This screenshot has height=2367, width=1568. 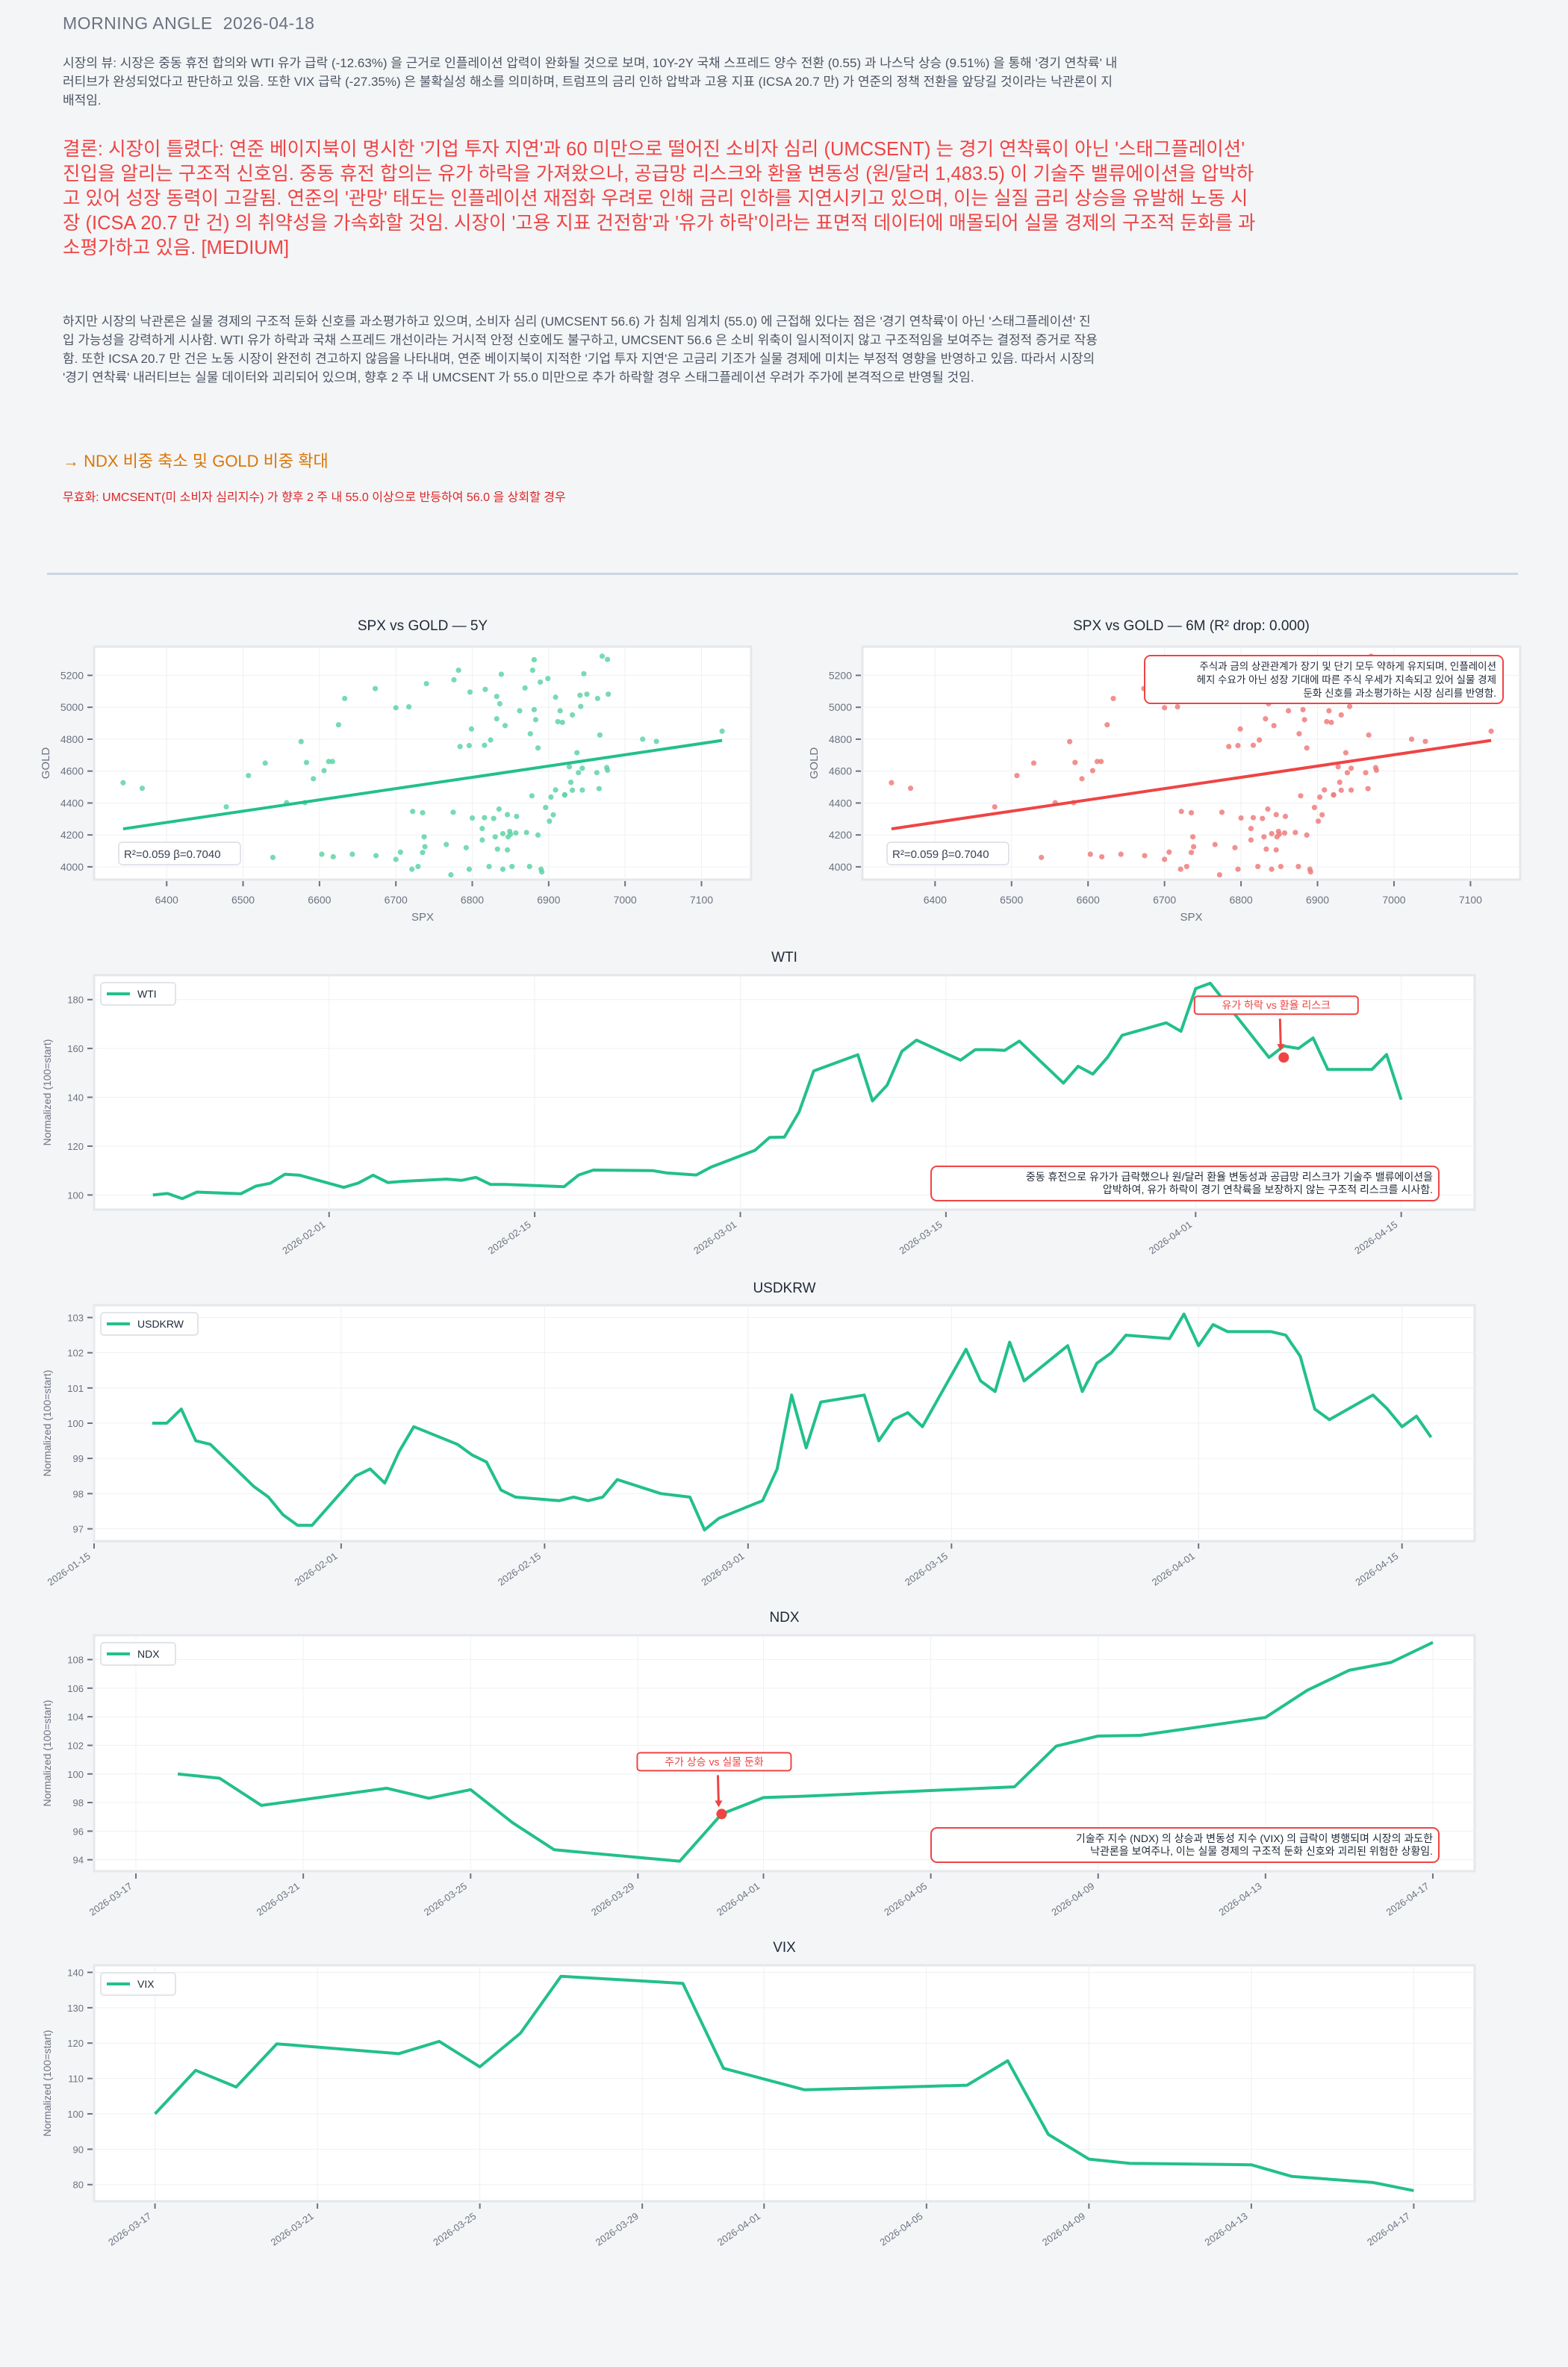 I want to click on brand-title: MORNING ANGLE, so click(x=138, y=23).